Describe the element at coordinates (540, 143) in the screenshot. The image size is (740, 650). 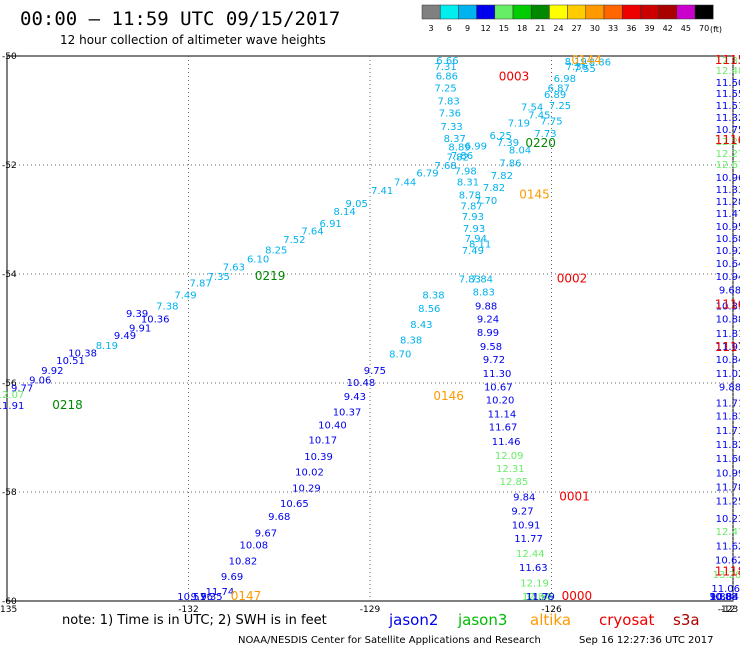
I see `pass-time-label: 0220` at that location.